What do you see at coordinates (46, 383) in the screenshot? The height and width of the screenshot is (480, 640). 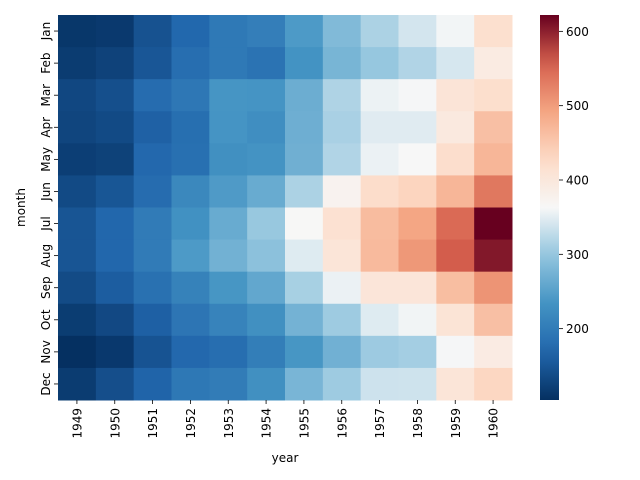 I see `y-tick-label: Dec` at bounding box center [46, 383].